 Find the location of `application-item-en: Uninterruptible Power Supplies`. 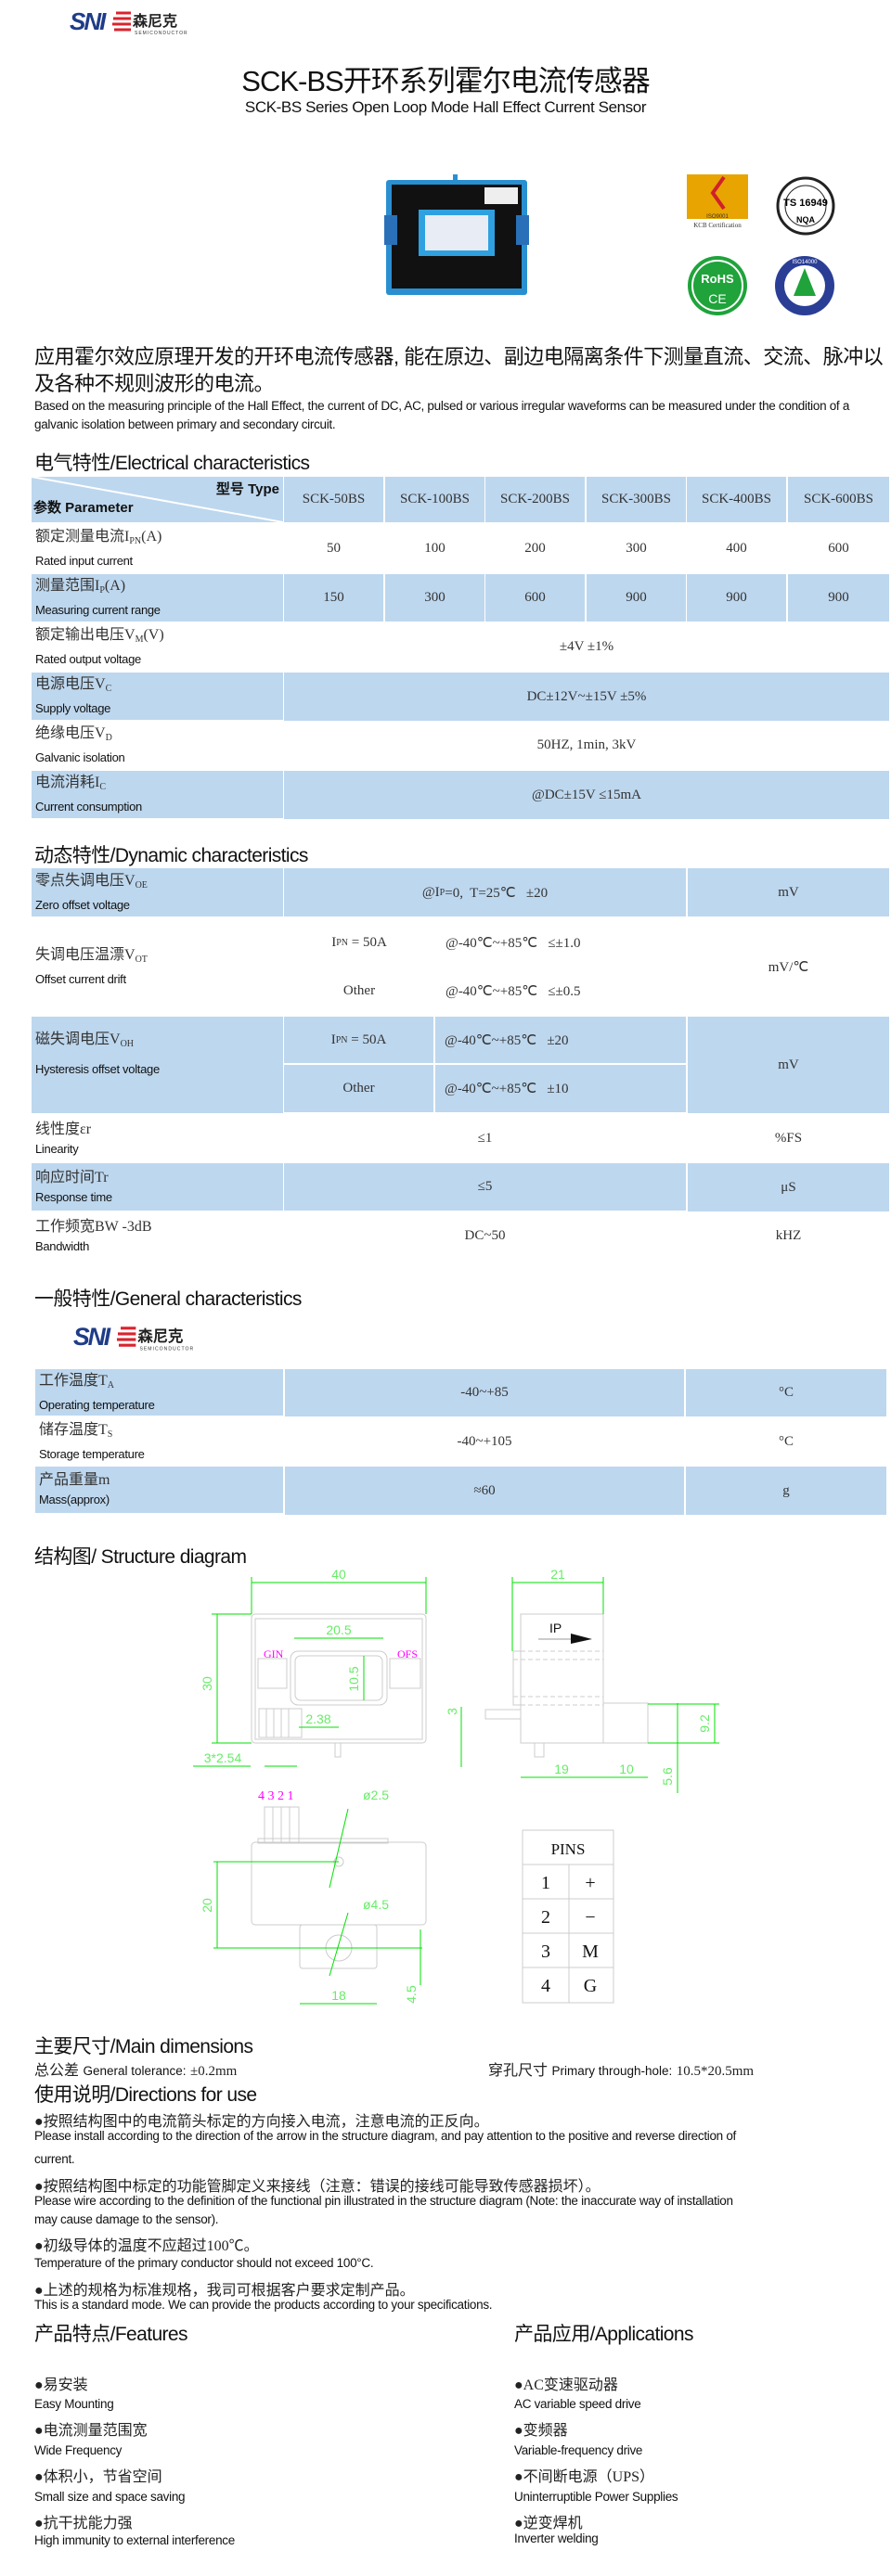

application-item-en: Uninterruptible Power Supplies is located at coordinates (596, 2497).